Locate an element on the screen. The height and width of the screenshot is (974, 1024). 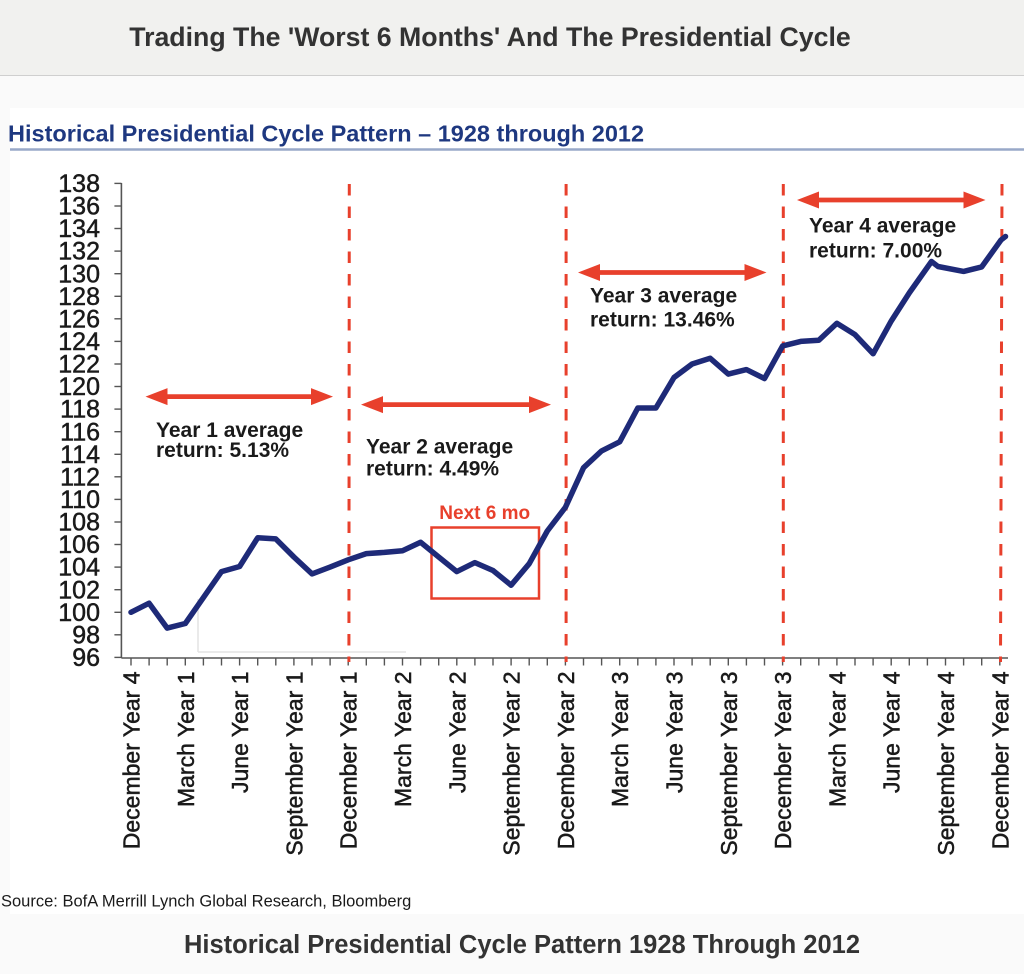
svg-text: 132 is located at coordinates (79, 252).